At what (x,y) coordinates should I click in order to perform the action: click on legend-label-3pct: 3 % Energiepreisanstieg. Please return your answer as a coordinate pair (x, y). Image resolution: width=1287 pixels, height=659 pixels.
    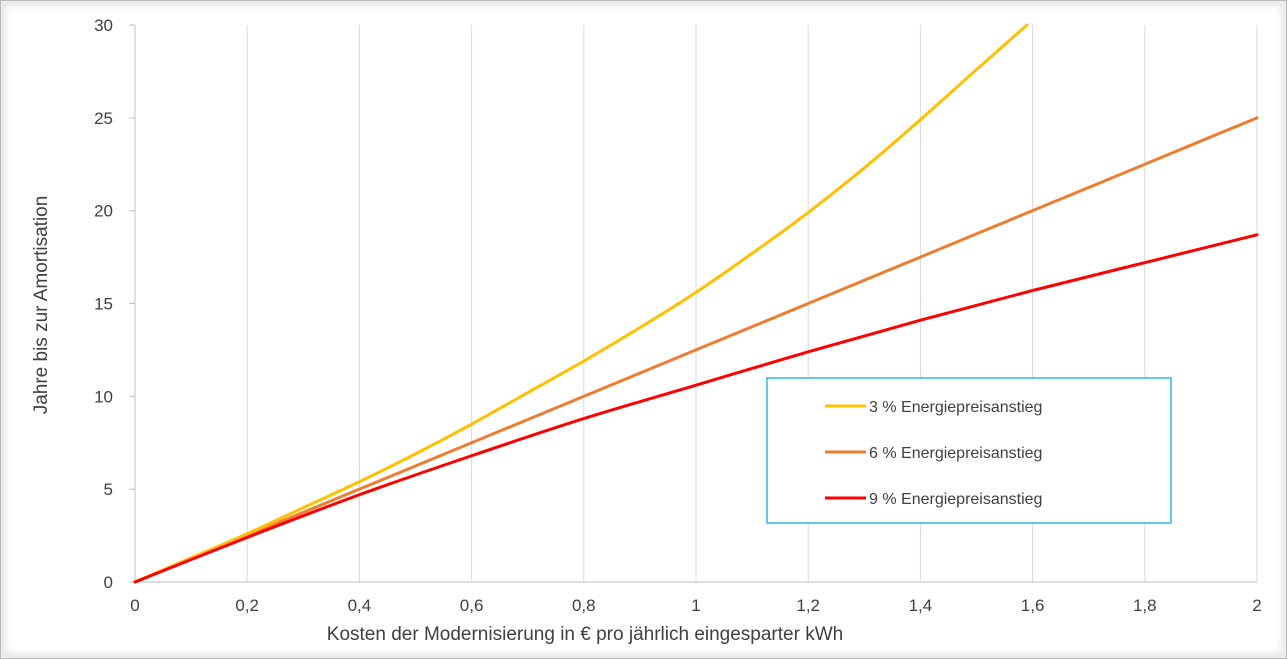
    Looking at the image, I should click on (955, 407).